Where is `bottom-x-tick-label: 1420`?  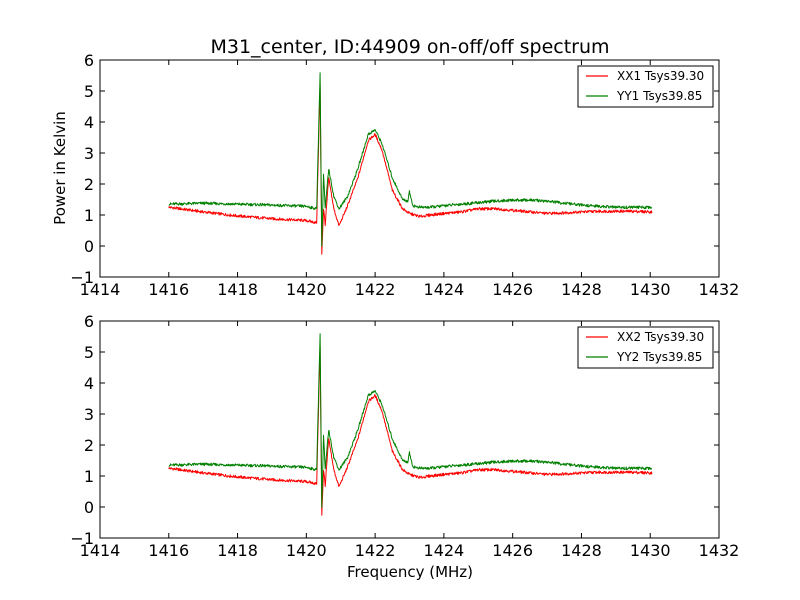
bottom-x-tick-label: 1420 is located at coordinates (306, 550).